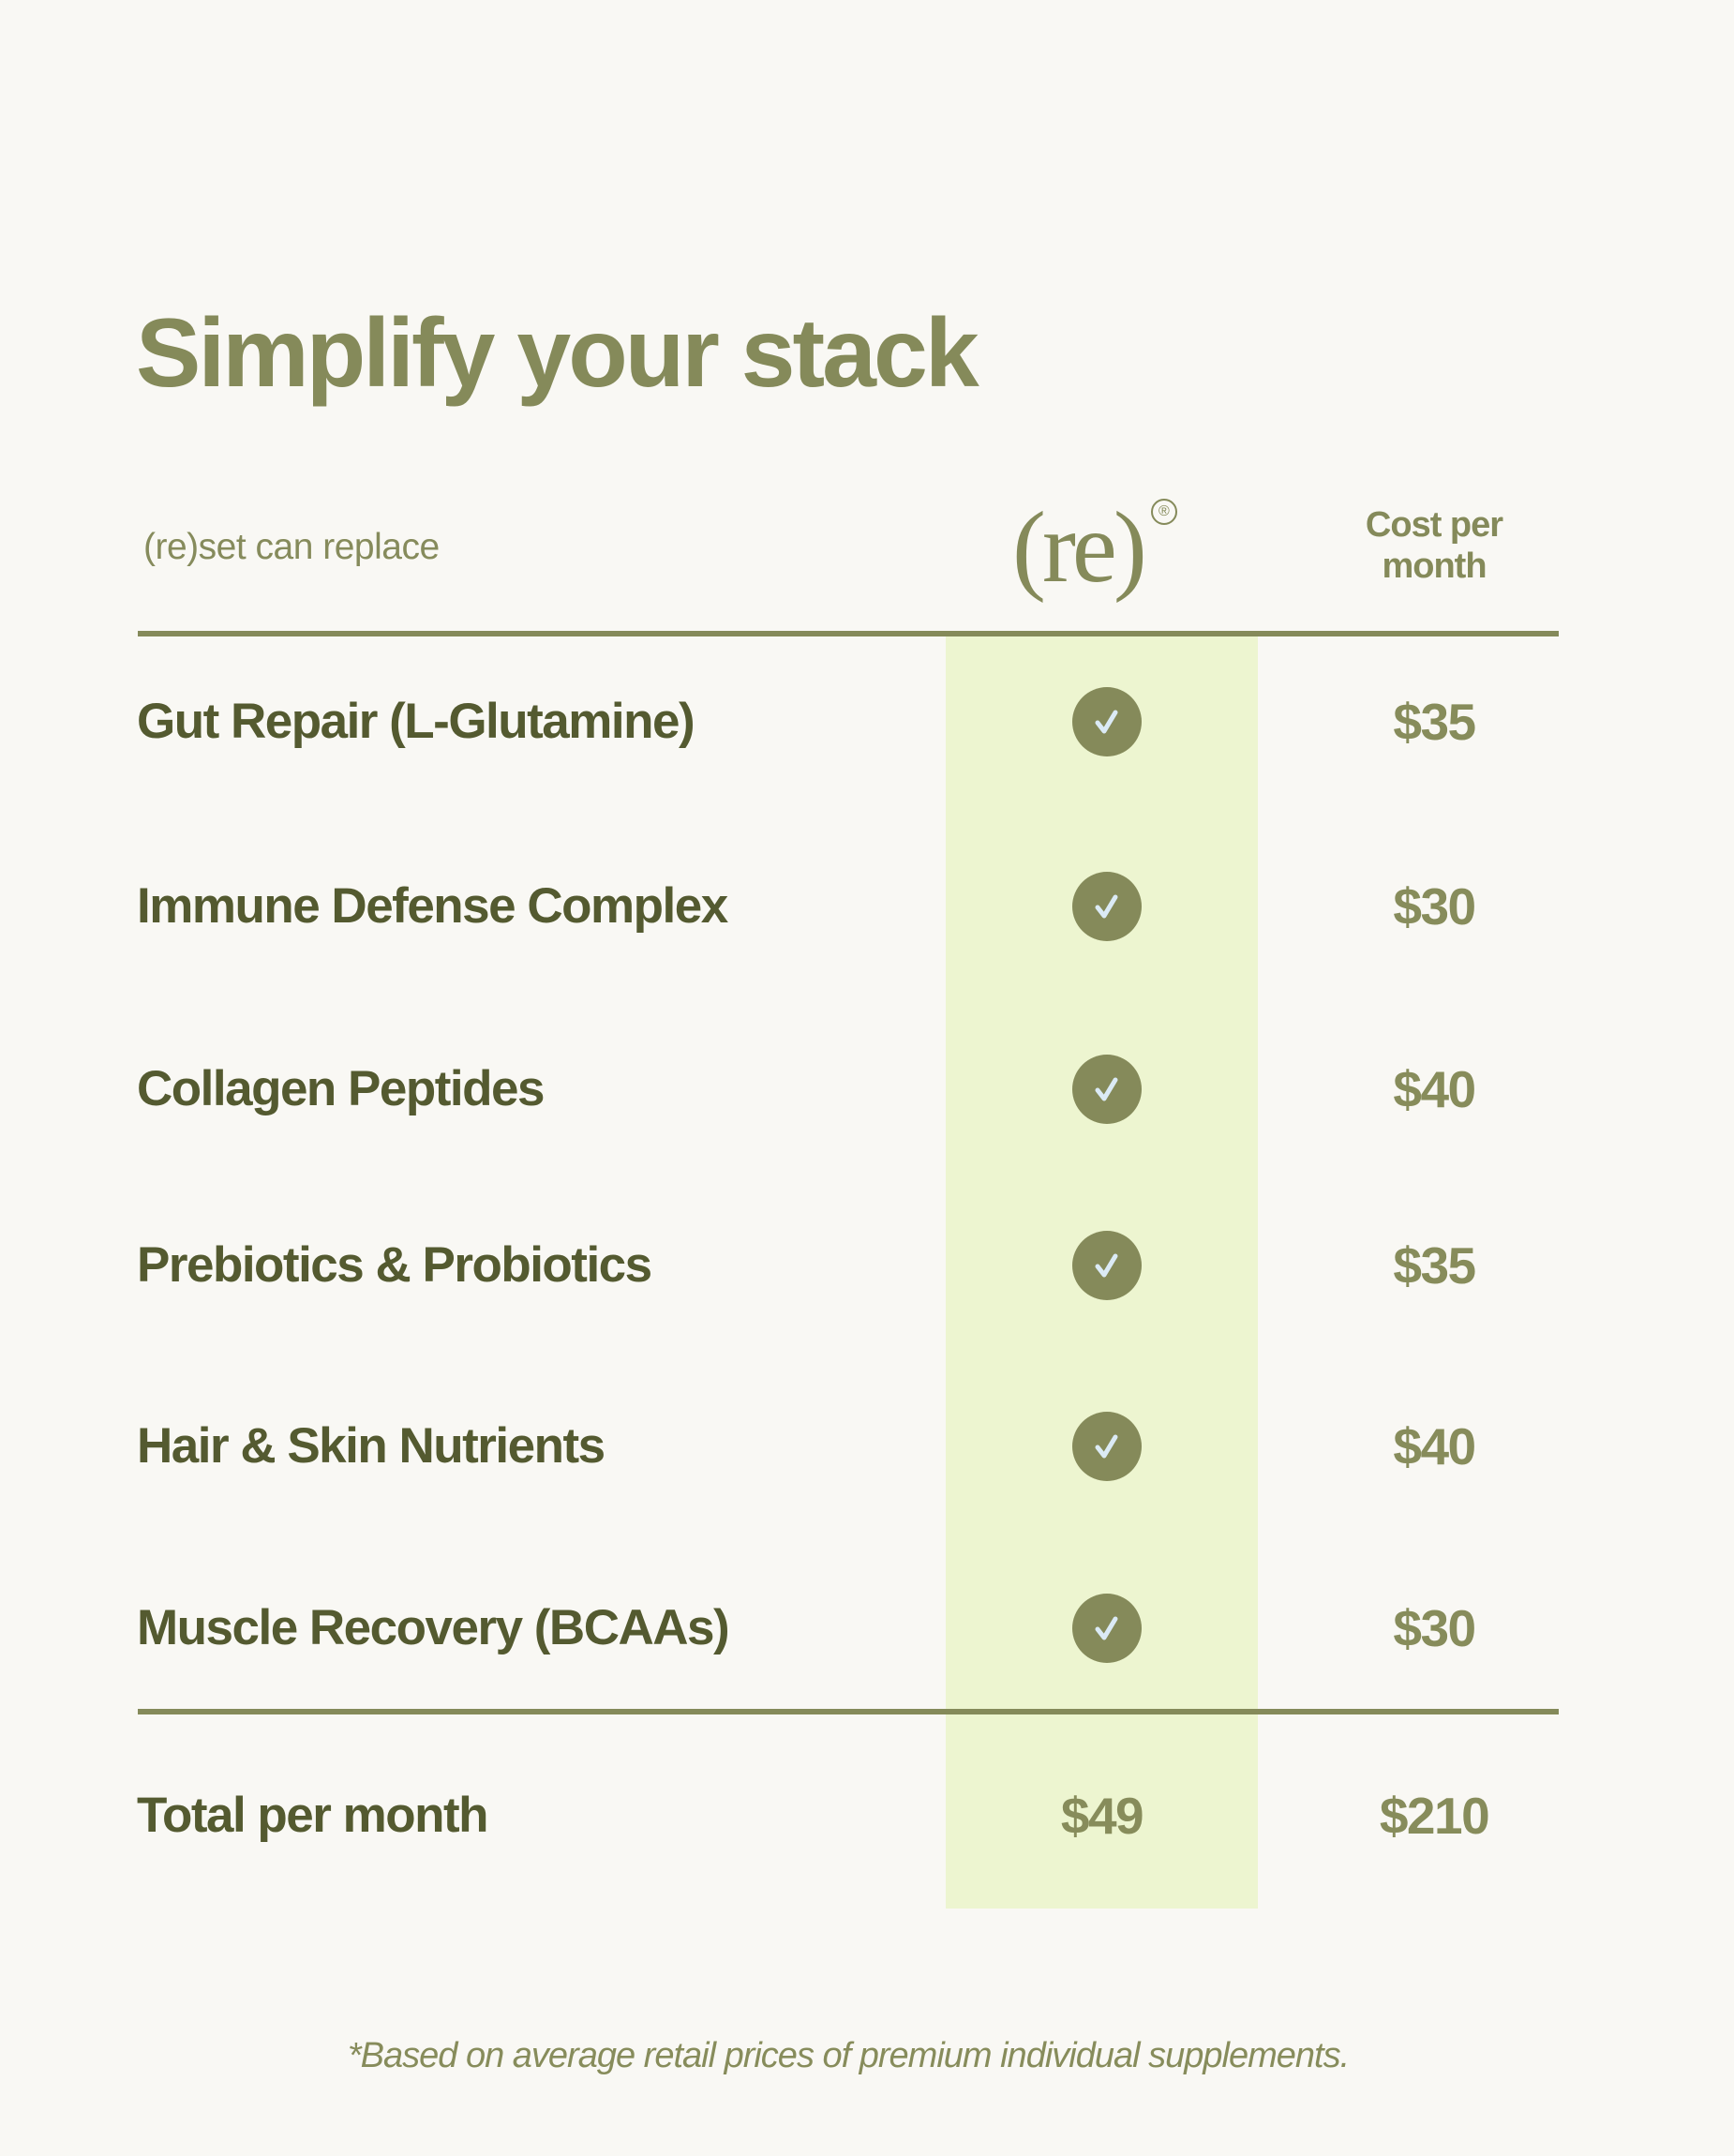 The image size is (1734, 2156). I want to click on total-label: Total per month, so click(313, 1816).